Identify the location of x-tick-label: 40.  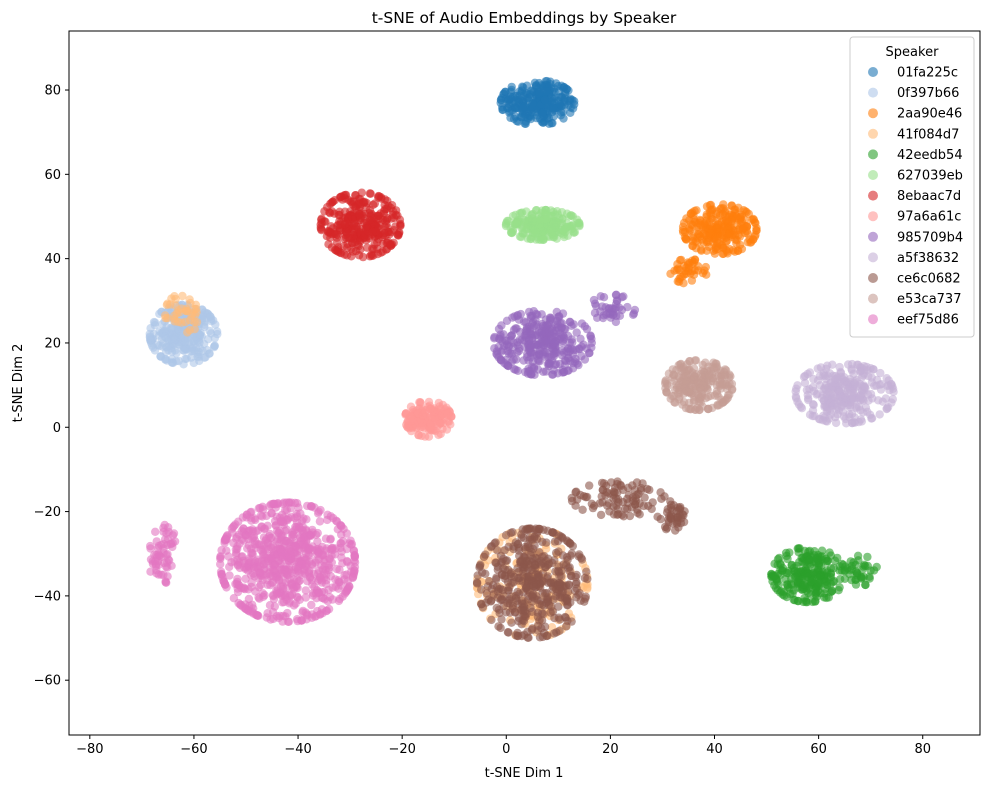
(714, 749).